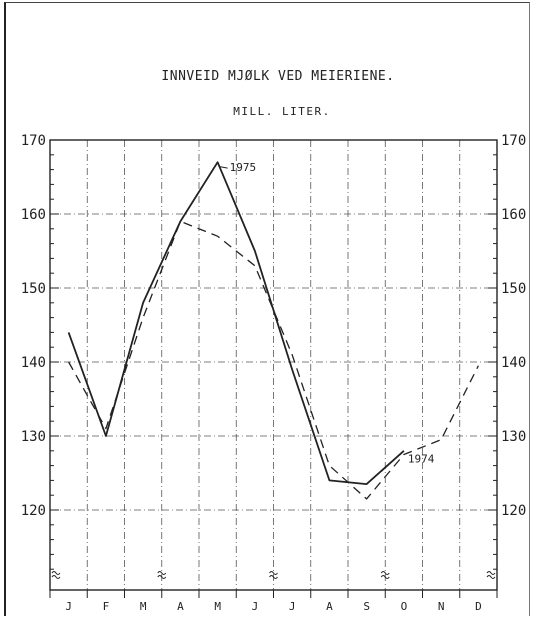 The width and height of the screenshot is (536, 620). What do you see at coordinates (404, 606) in the screenshot?
I see `x-tick-label: O` at bounding box center [404, 606].